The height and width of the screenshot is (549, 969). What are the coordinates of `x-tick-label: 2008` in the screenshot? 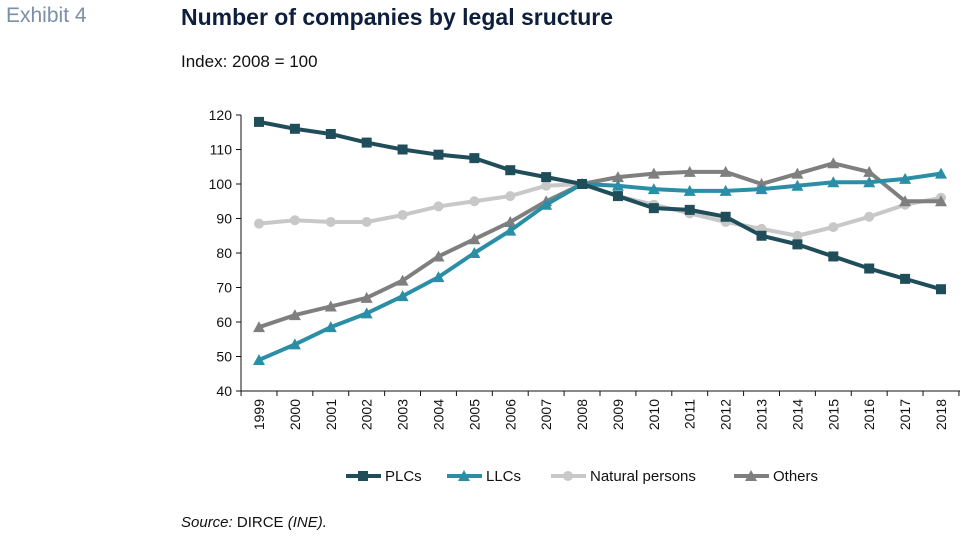 It's located at (582, 414).